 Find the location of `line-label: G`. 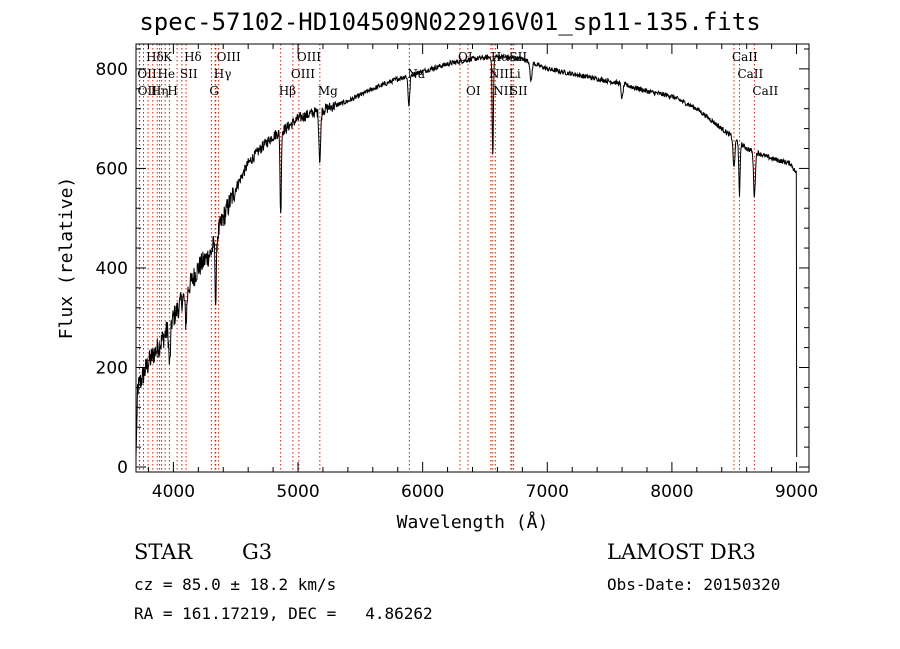

line-label: G is located at coordinates (214, 91).